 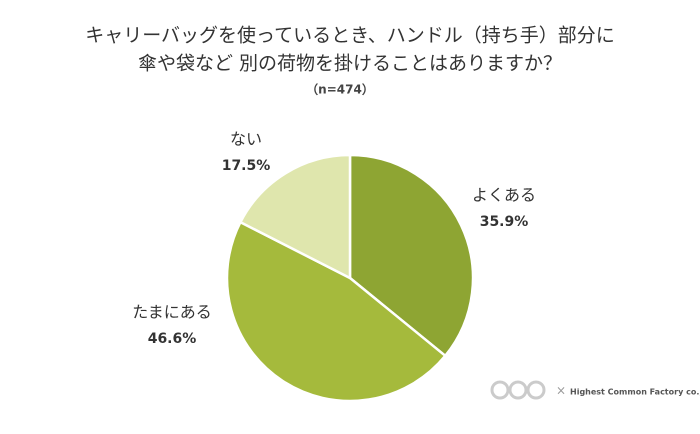 What do you see at coordinates (350, 64) in the screenshot?
I see `chart-title: 傘や袋など 別の荷物を掛けることはありますか？` at bounding box center [350, 64].